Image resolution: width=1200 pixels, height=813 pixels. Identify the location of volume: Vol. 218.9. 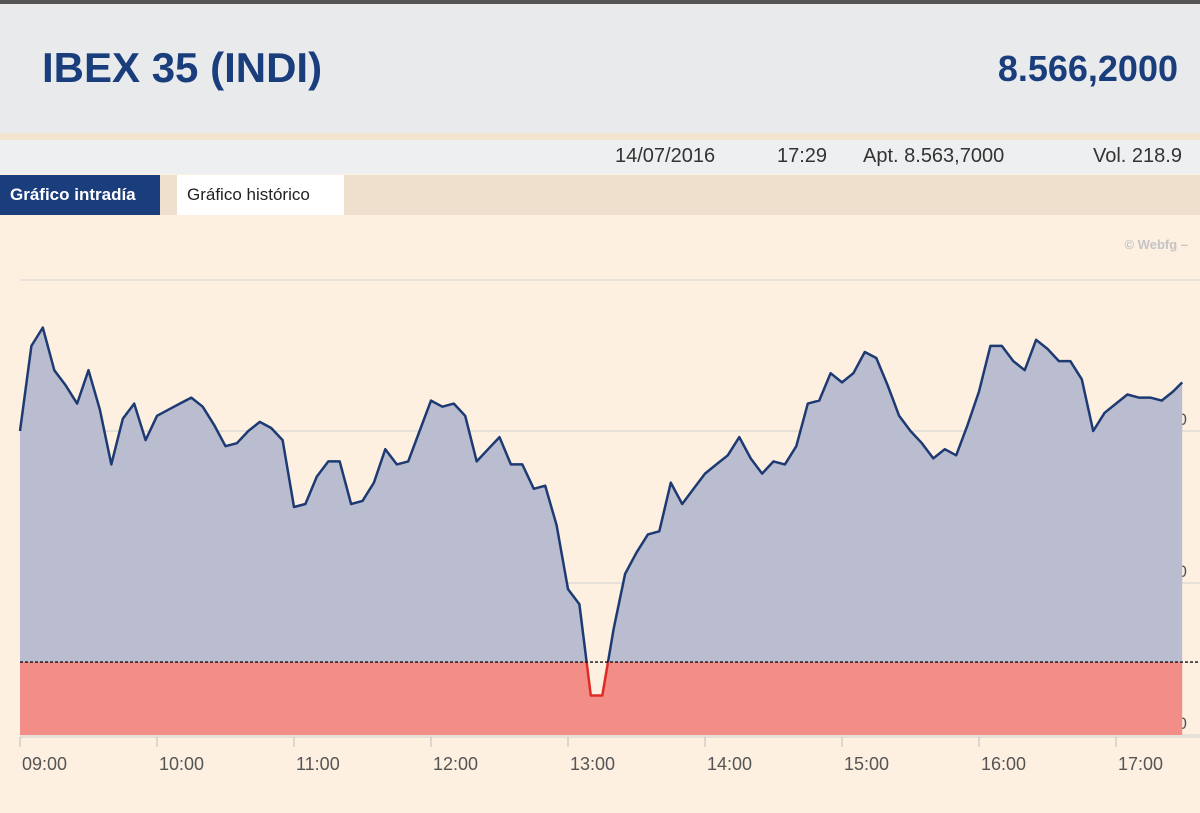
(1137, 156).